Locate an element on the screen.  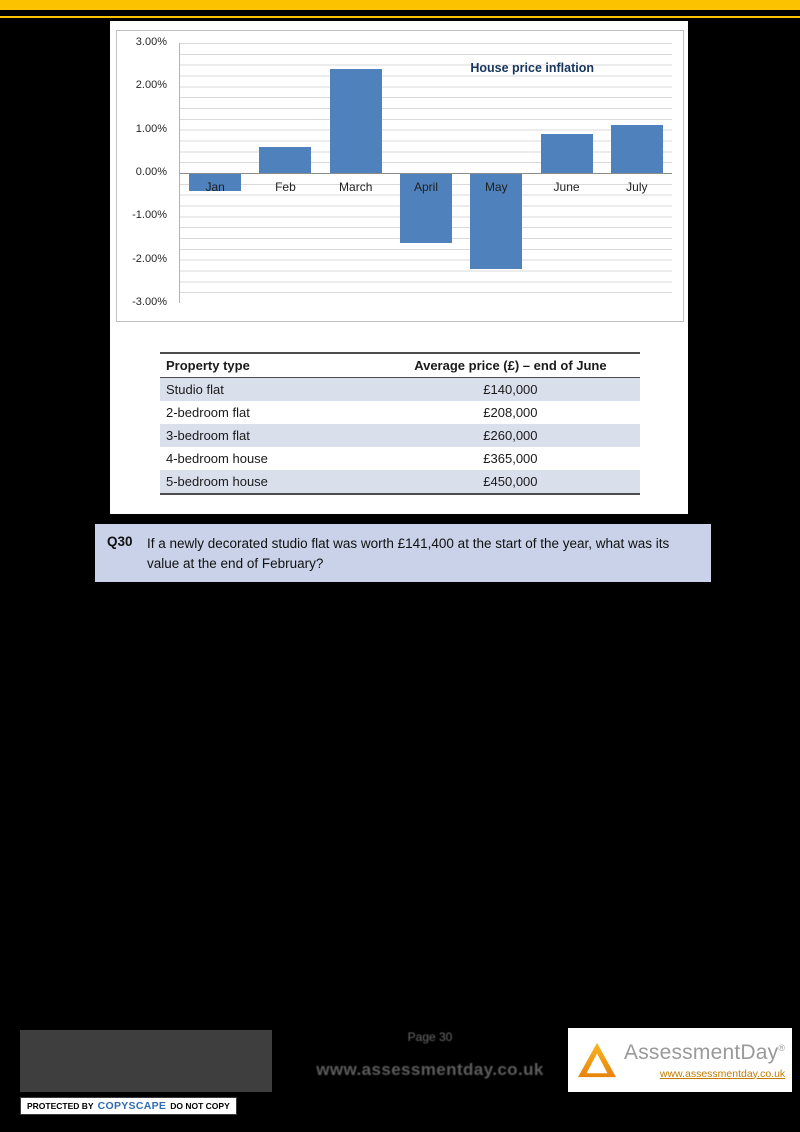
table-header-cell: Average price (£) – end of June is located at coordinates (510, 365).